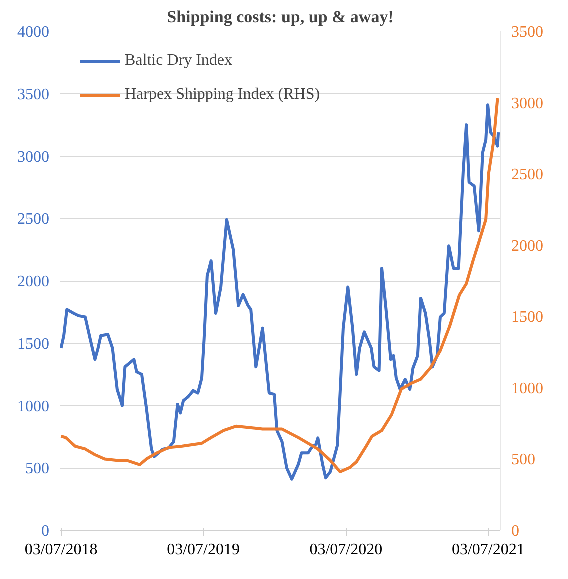 Image resolution: width=568 pixels, height=579 pixels. Describe the element at coordinates (61, 550) in the screenshot. I see `x-tick-label: 03/07/2018` at that location.